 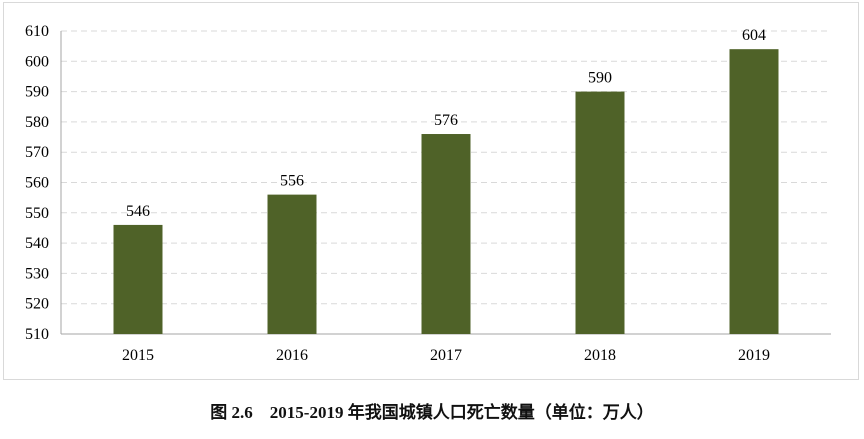 I want to click on y-tick-label: 580, so click(x=37, y=122).